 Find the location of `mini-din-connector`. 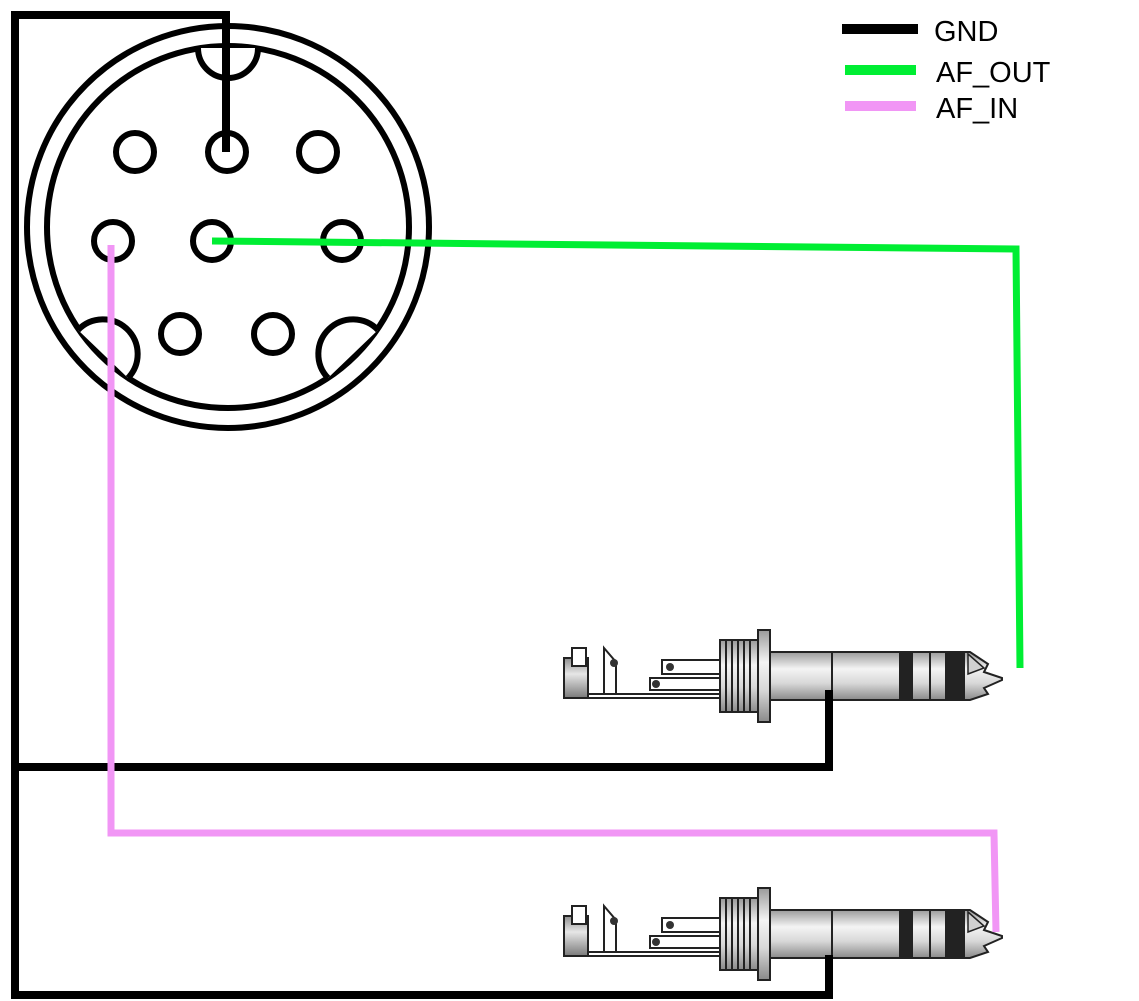

mini-din-connector is located at coordinates (228, 227).